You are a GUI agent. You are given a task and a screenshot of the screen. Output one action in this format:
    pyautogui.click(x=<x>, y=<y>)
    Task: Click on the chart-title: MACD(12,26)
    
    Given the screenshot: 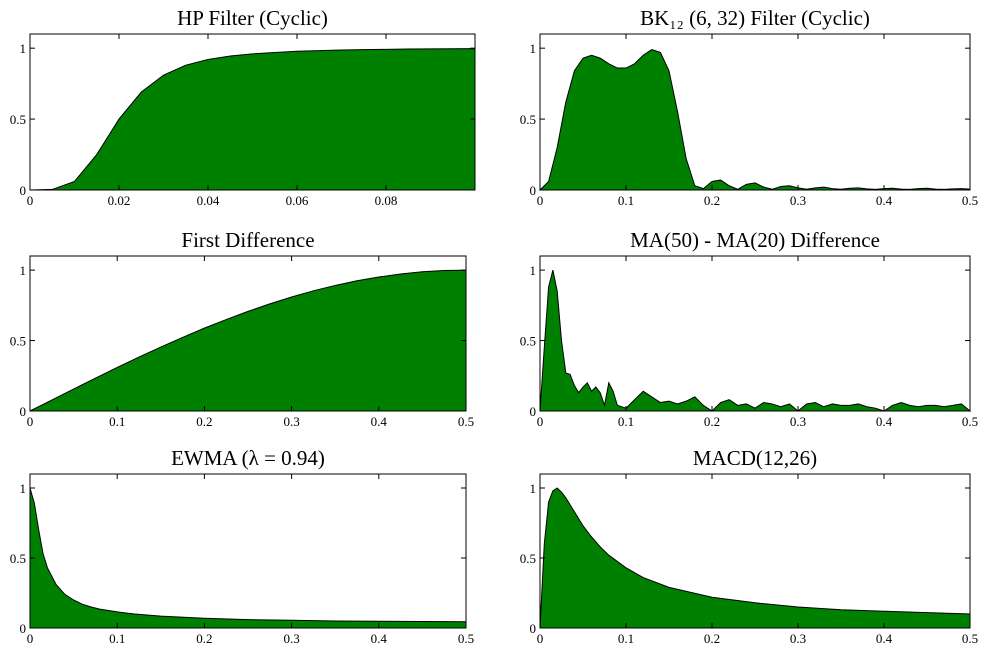 What is the action you would take?
    pyautogui.click(x=755, y=458)
    